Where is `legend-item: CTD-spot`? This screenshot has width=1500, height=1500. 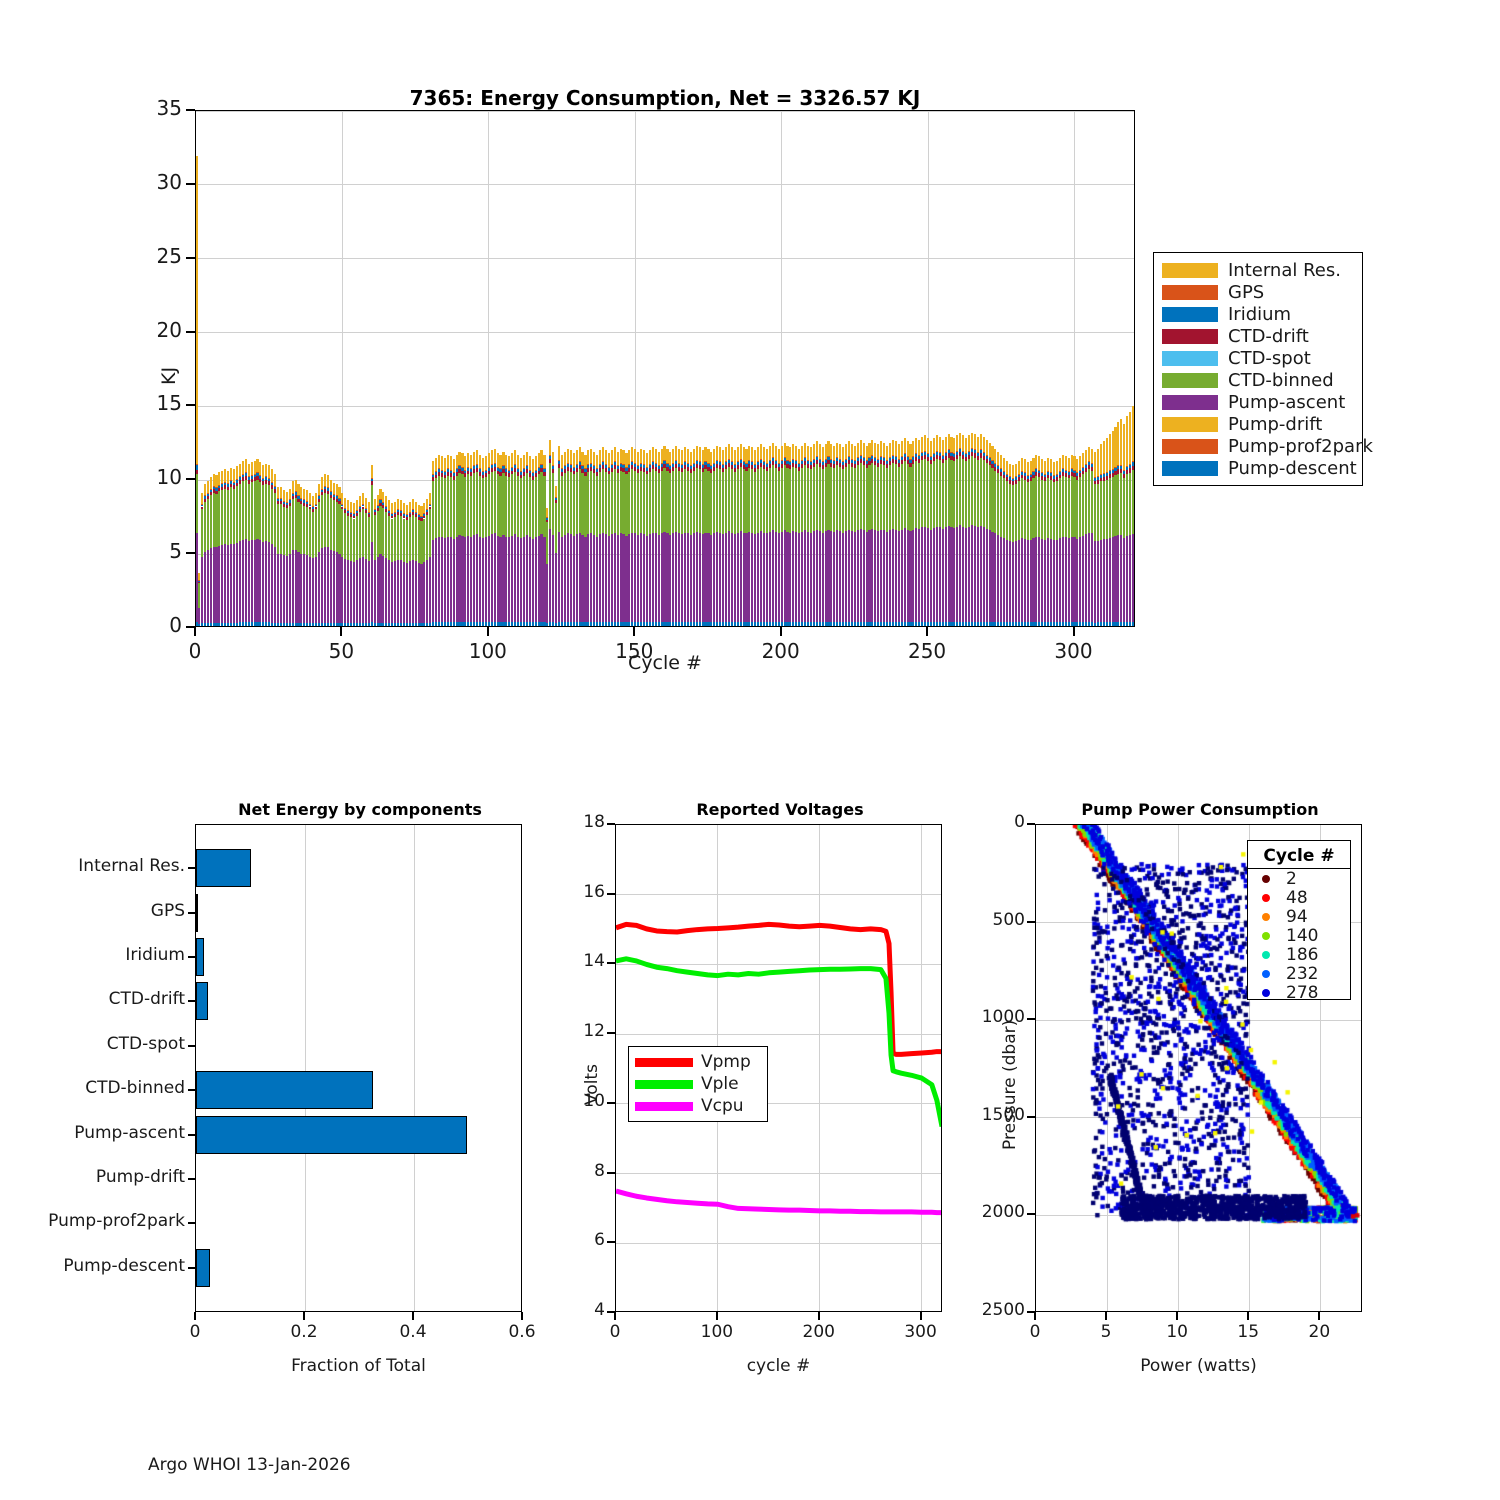 legend-item: CTD-spot is located at coordinates (1258, 358).